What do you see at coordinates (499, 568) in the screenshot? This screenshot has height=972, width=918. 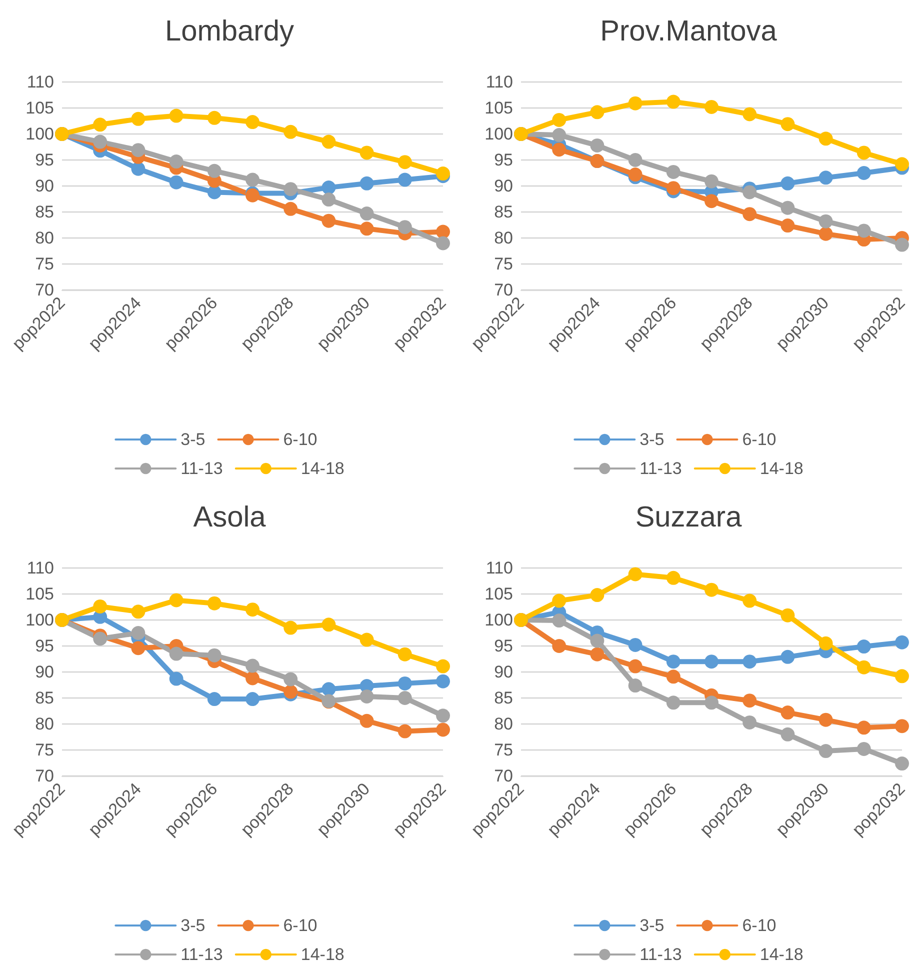 I see `y-tick-label: 110` at bounding box center [499, 568].